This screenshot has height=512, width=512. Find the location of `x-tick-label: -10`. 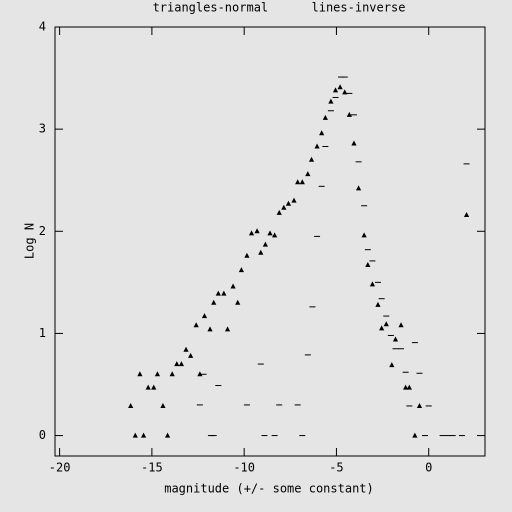

x-tick-label: -10 is located at coordinates (244, 468).